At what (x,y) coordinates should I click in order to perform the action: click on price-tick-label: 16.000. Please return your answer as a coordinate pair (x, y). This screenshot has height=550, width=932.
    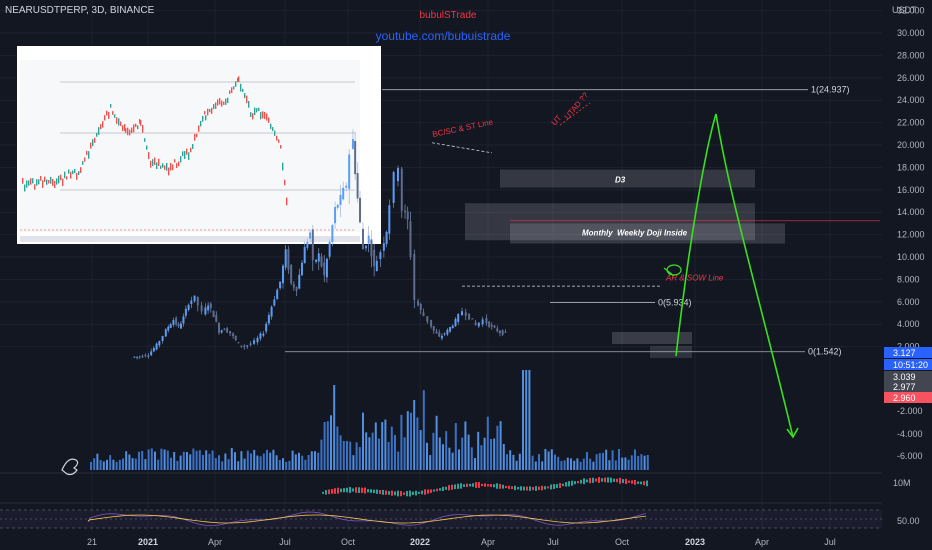
    Looking at the image, I should click on (911, 190).